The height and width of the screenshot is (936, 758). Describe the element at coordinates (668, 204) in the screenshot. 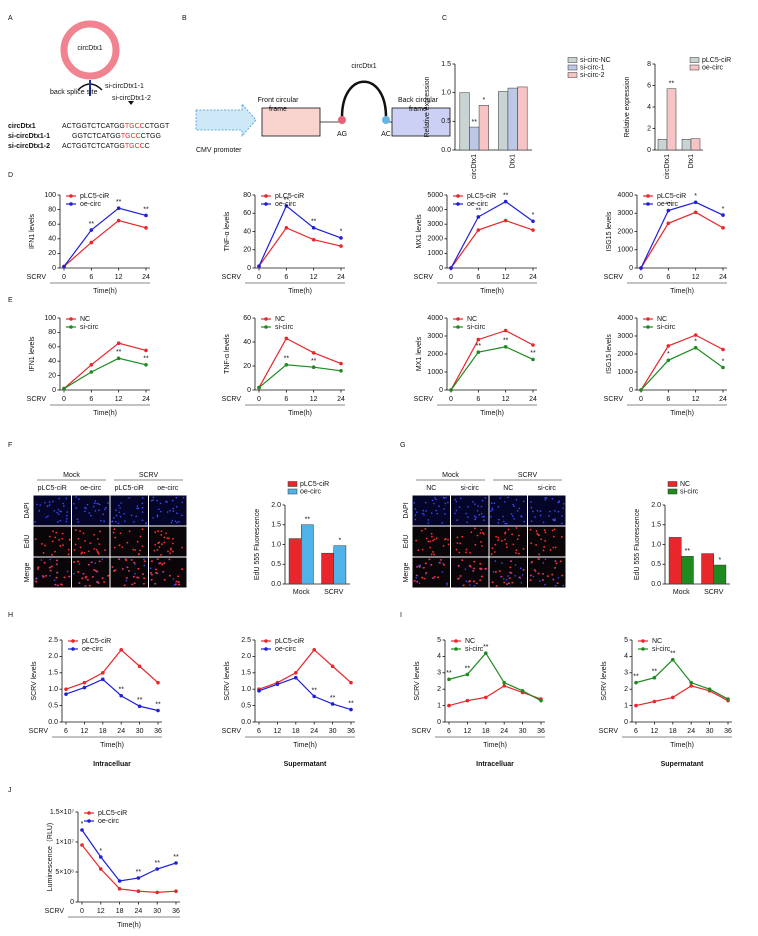

I see `legend-label: oe-circ` at that location.